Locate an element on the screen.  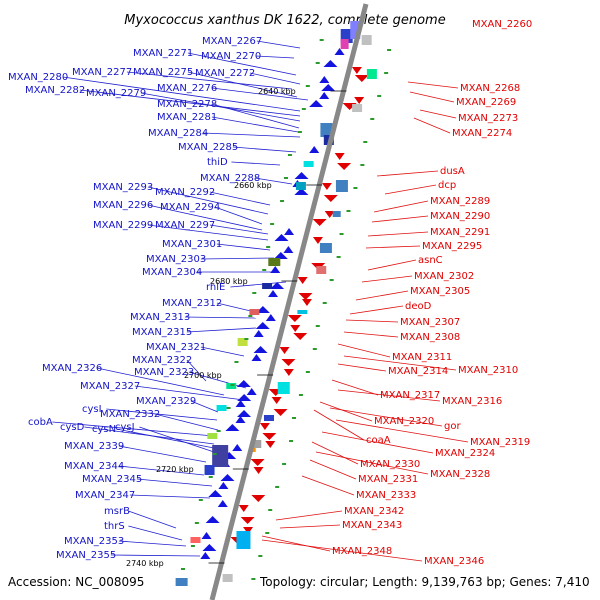
gene-label-right: MXAN_2269 is located at coordinates (486, 102).